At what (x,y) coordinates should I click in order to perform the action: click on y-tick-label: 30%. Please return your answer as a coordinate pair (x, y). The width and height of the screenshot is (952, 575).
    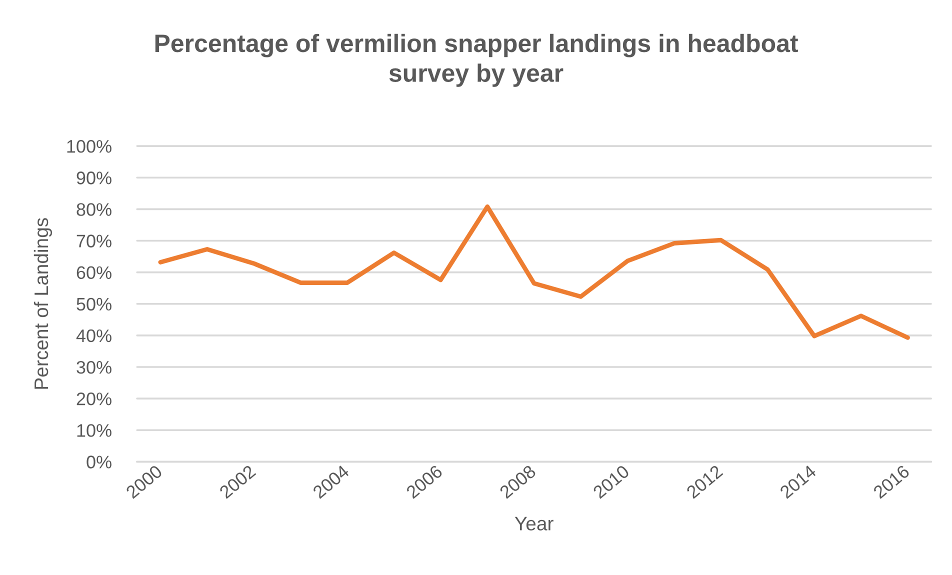
    Looking at the image, I should click on (94, 367).